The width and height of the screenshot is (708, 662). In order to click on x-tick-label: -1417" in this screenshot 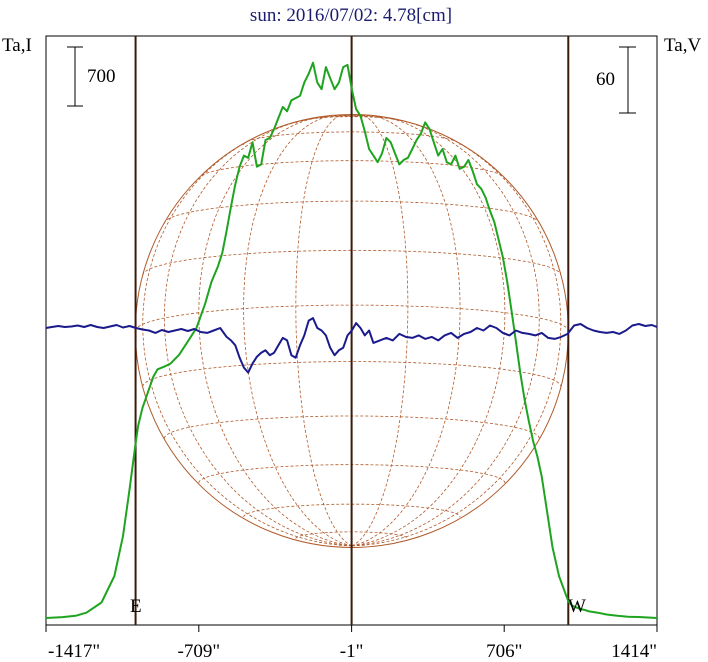, I will do `click(74, 651)`.